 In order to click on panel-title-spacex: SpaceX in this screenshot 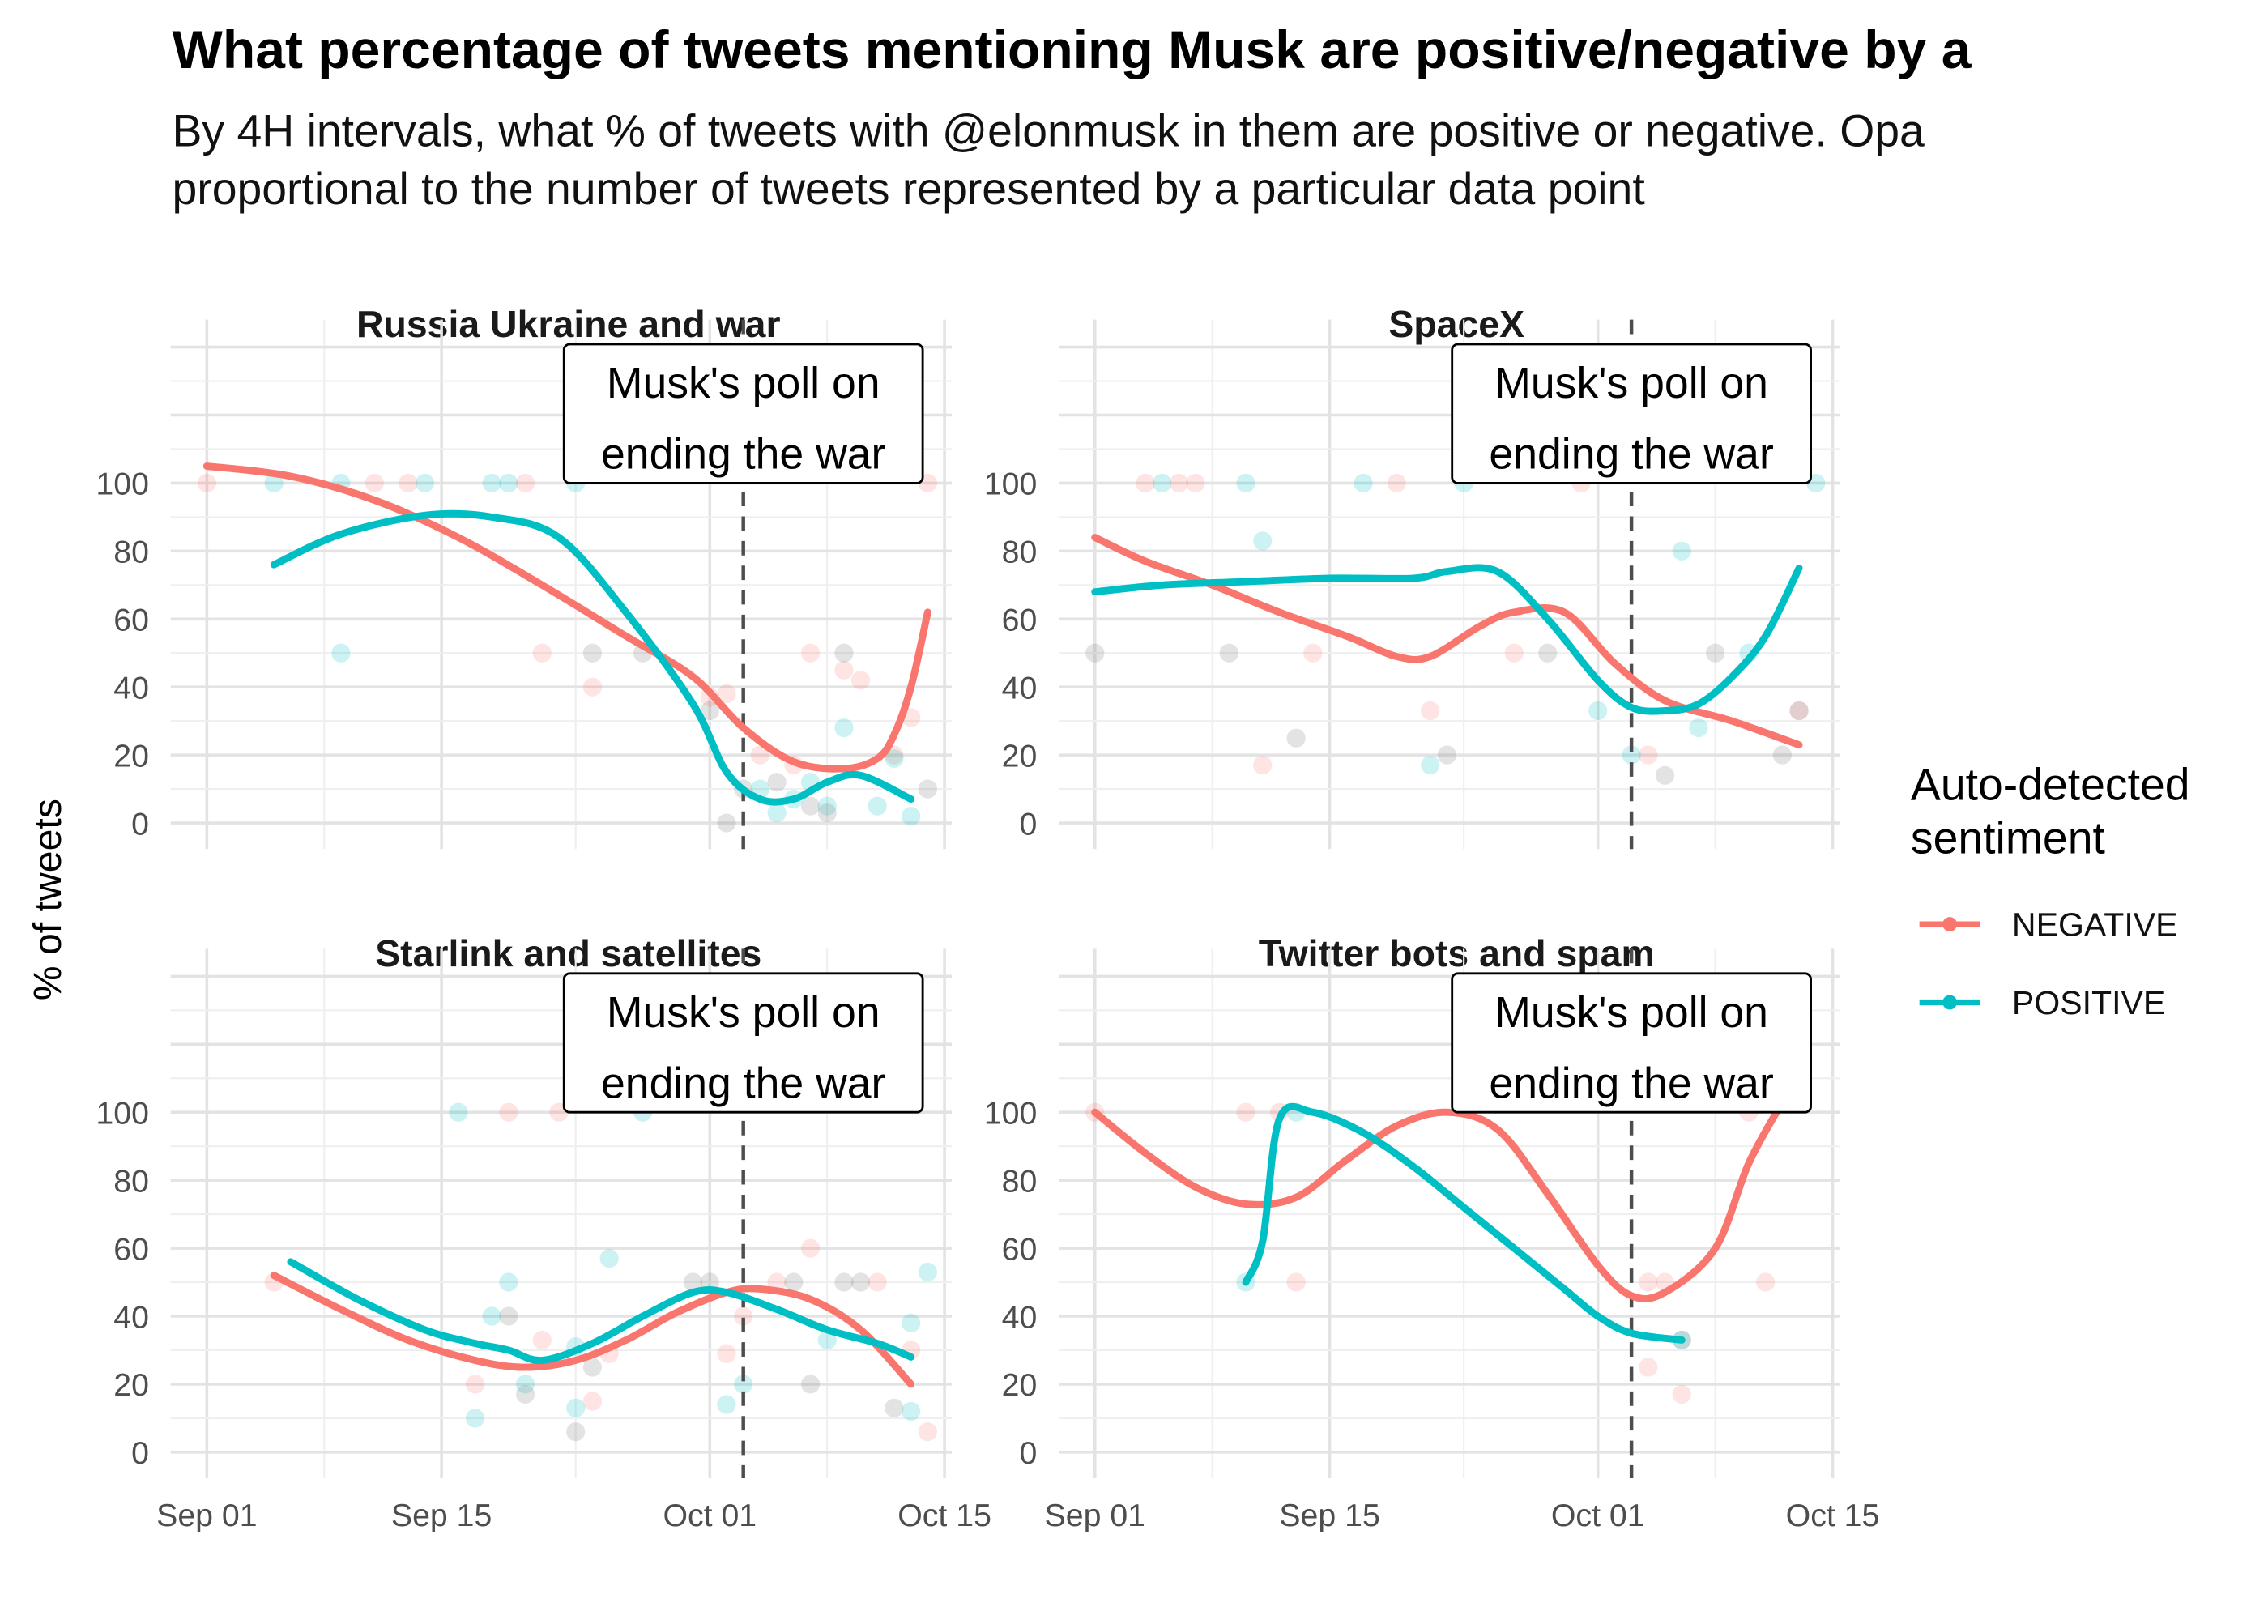, I will do `click(1456, 324)`.